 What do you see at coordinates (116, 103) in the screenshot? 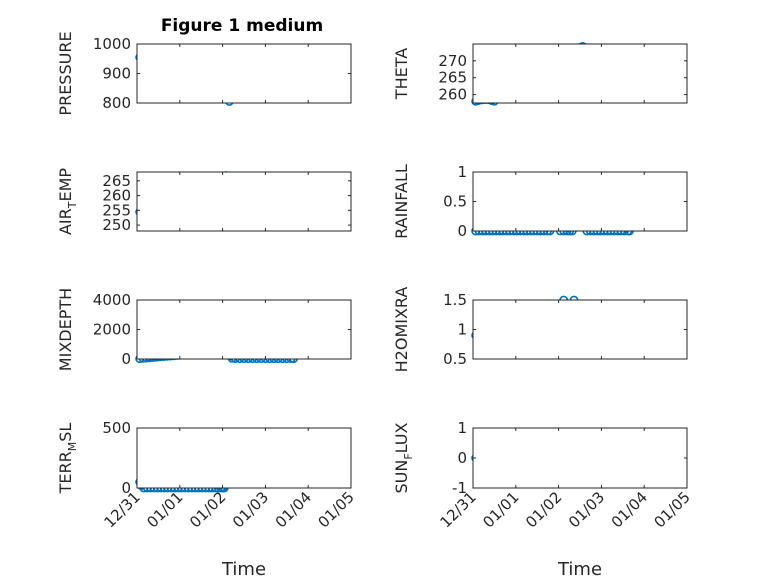
I see `y-tick-label: 800` at bounding box center [116, 103].